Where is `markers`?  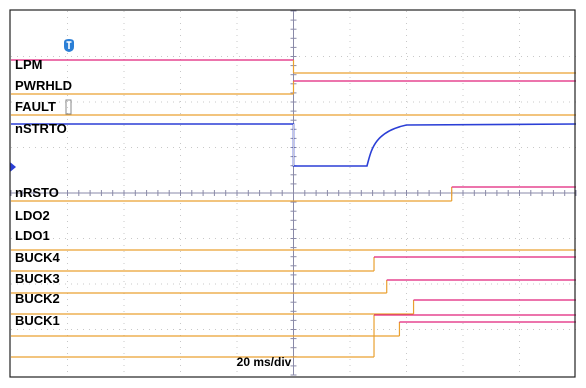 markers is located at coordinates (42, 105).